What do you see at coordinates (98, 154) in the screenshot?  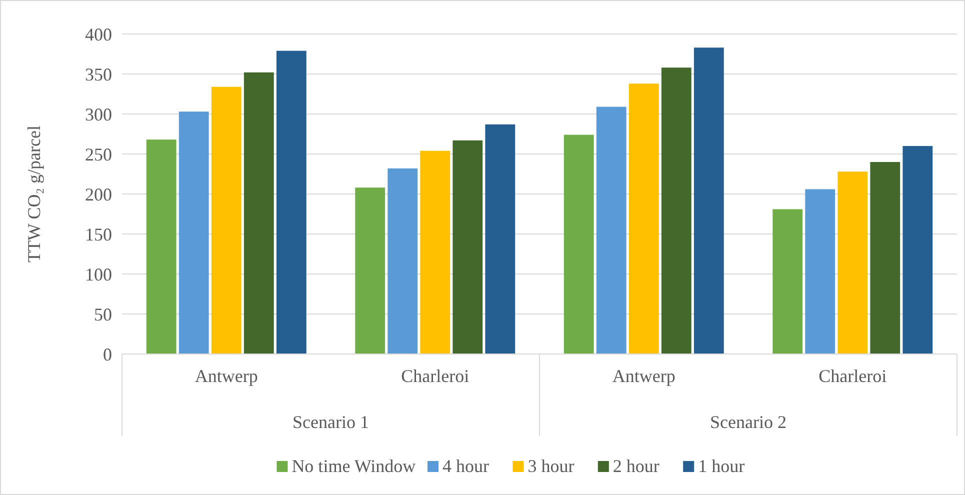 I see `y-tick-label: 250` at bounding box center [98, 154].